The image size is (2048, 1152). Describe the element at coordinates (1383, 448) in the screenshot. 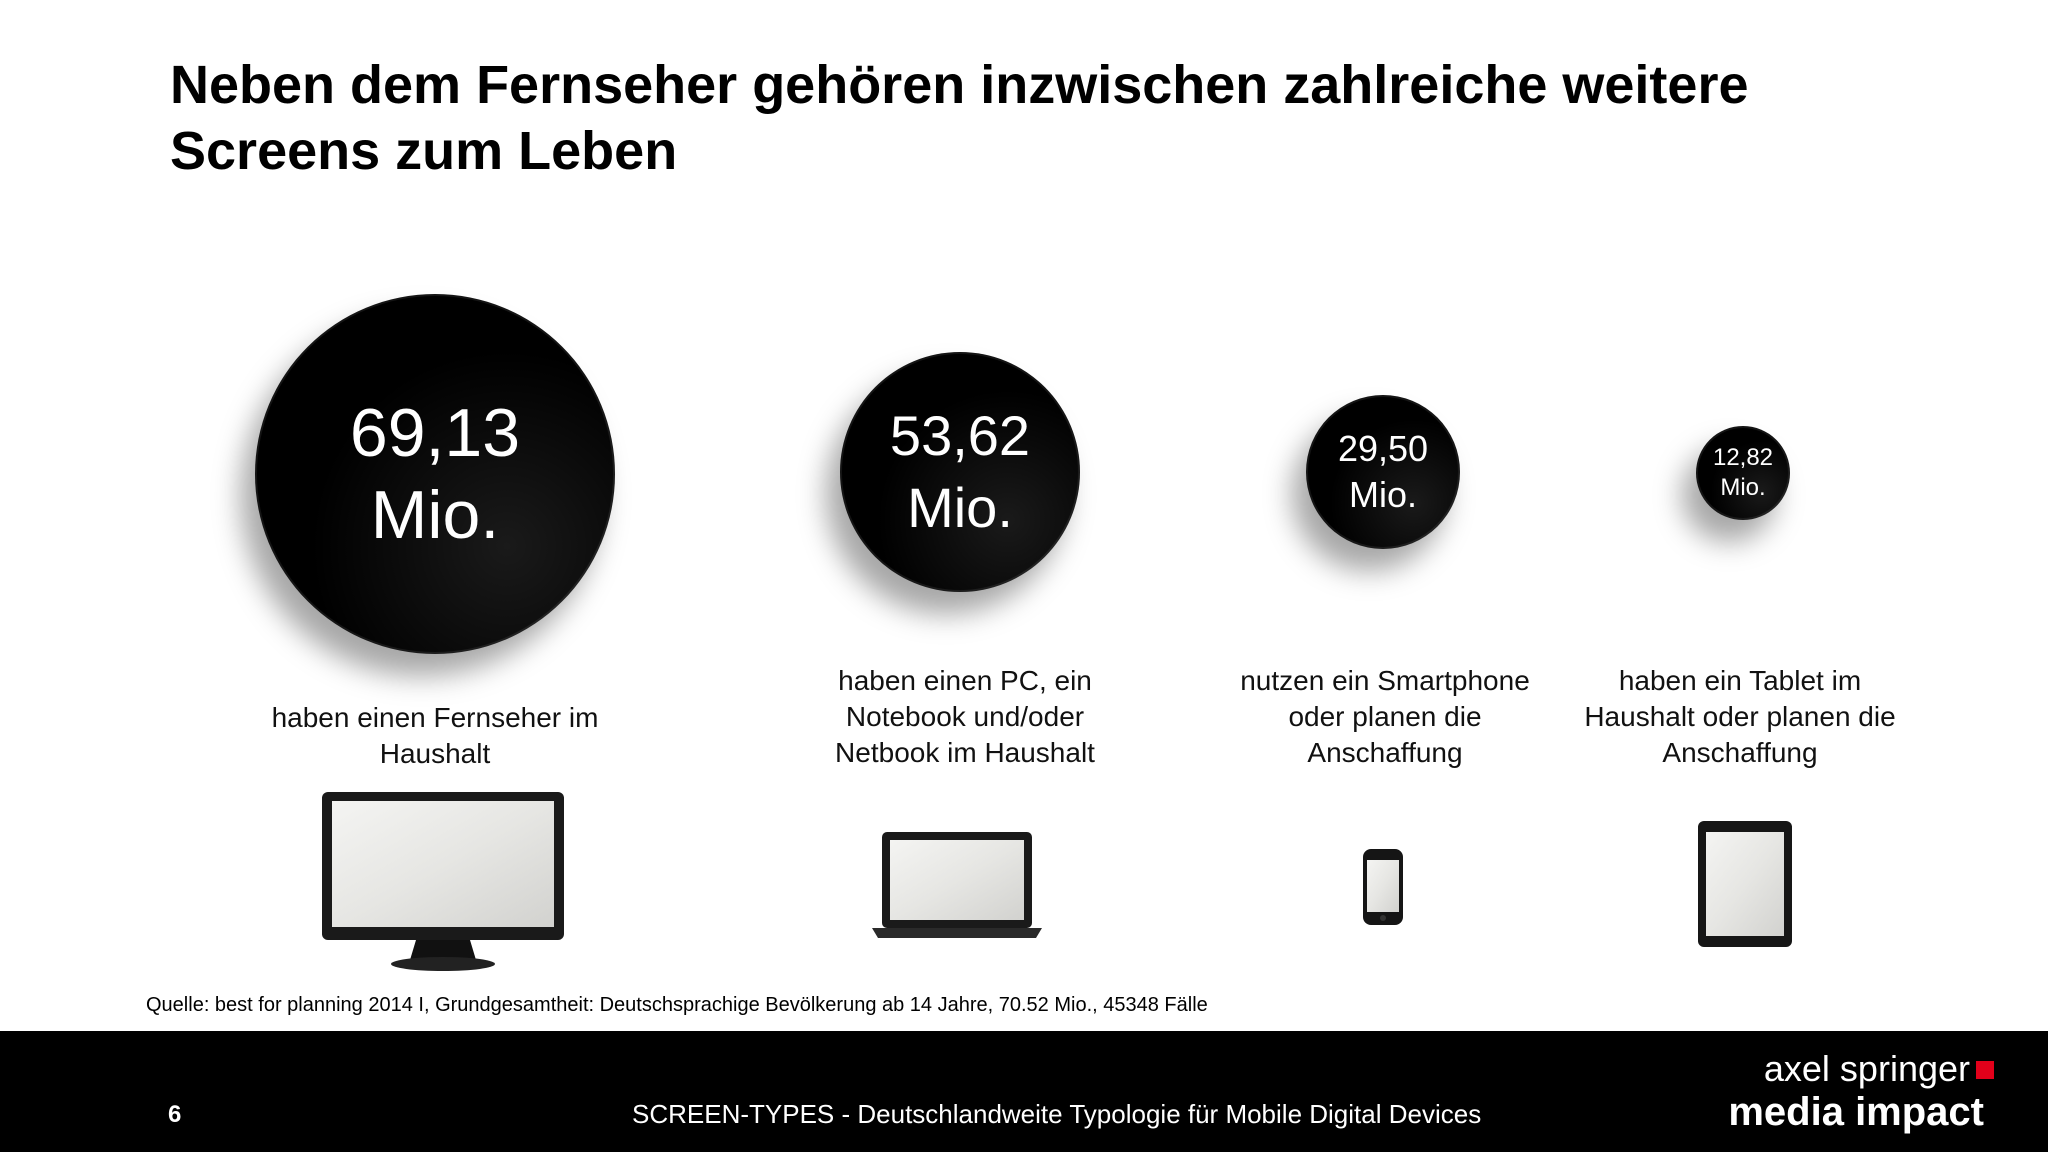

I see `stat-value: 29,50` at that location.